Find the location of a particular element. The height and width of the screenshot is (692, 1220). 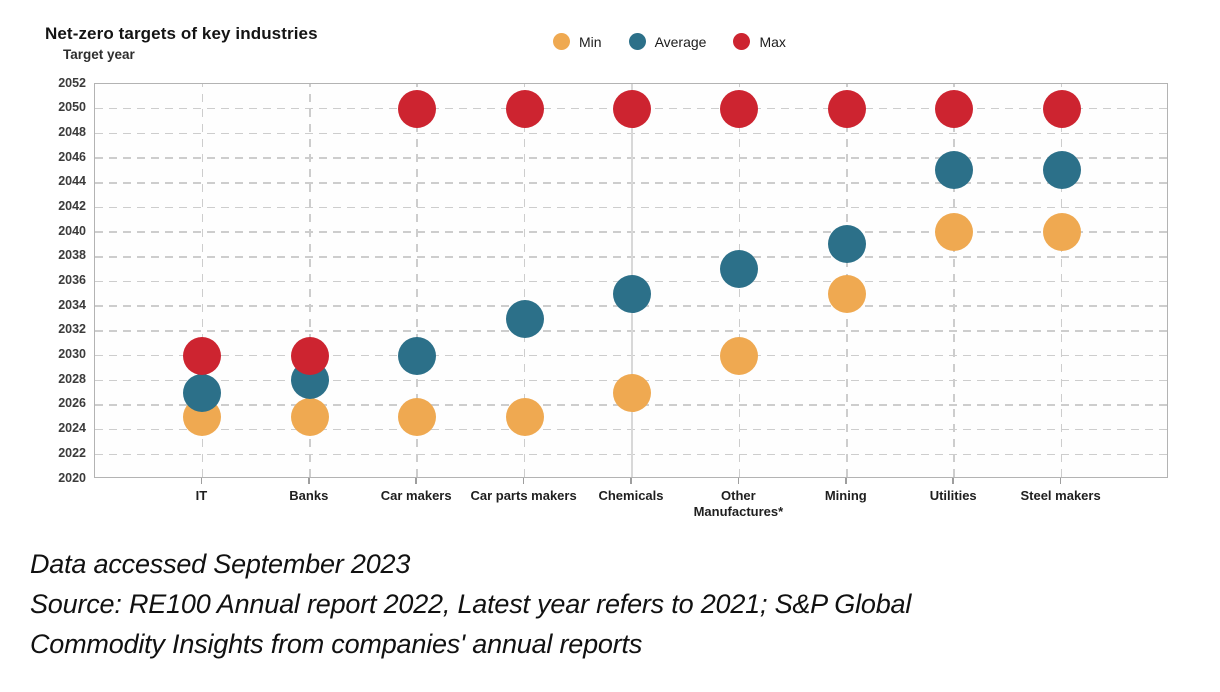

y-tick-label: 2048 is located at coordinates (72, 131).